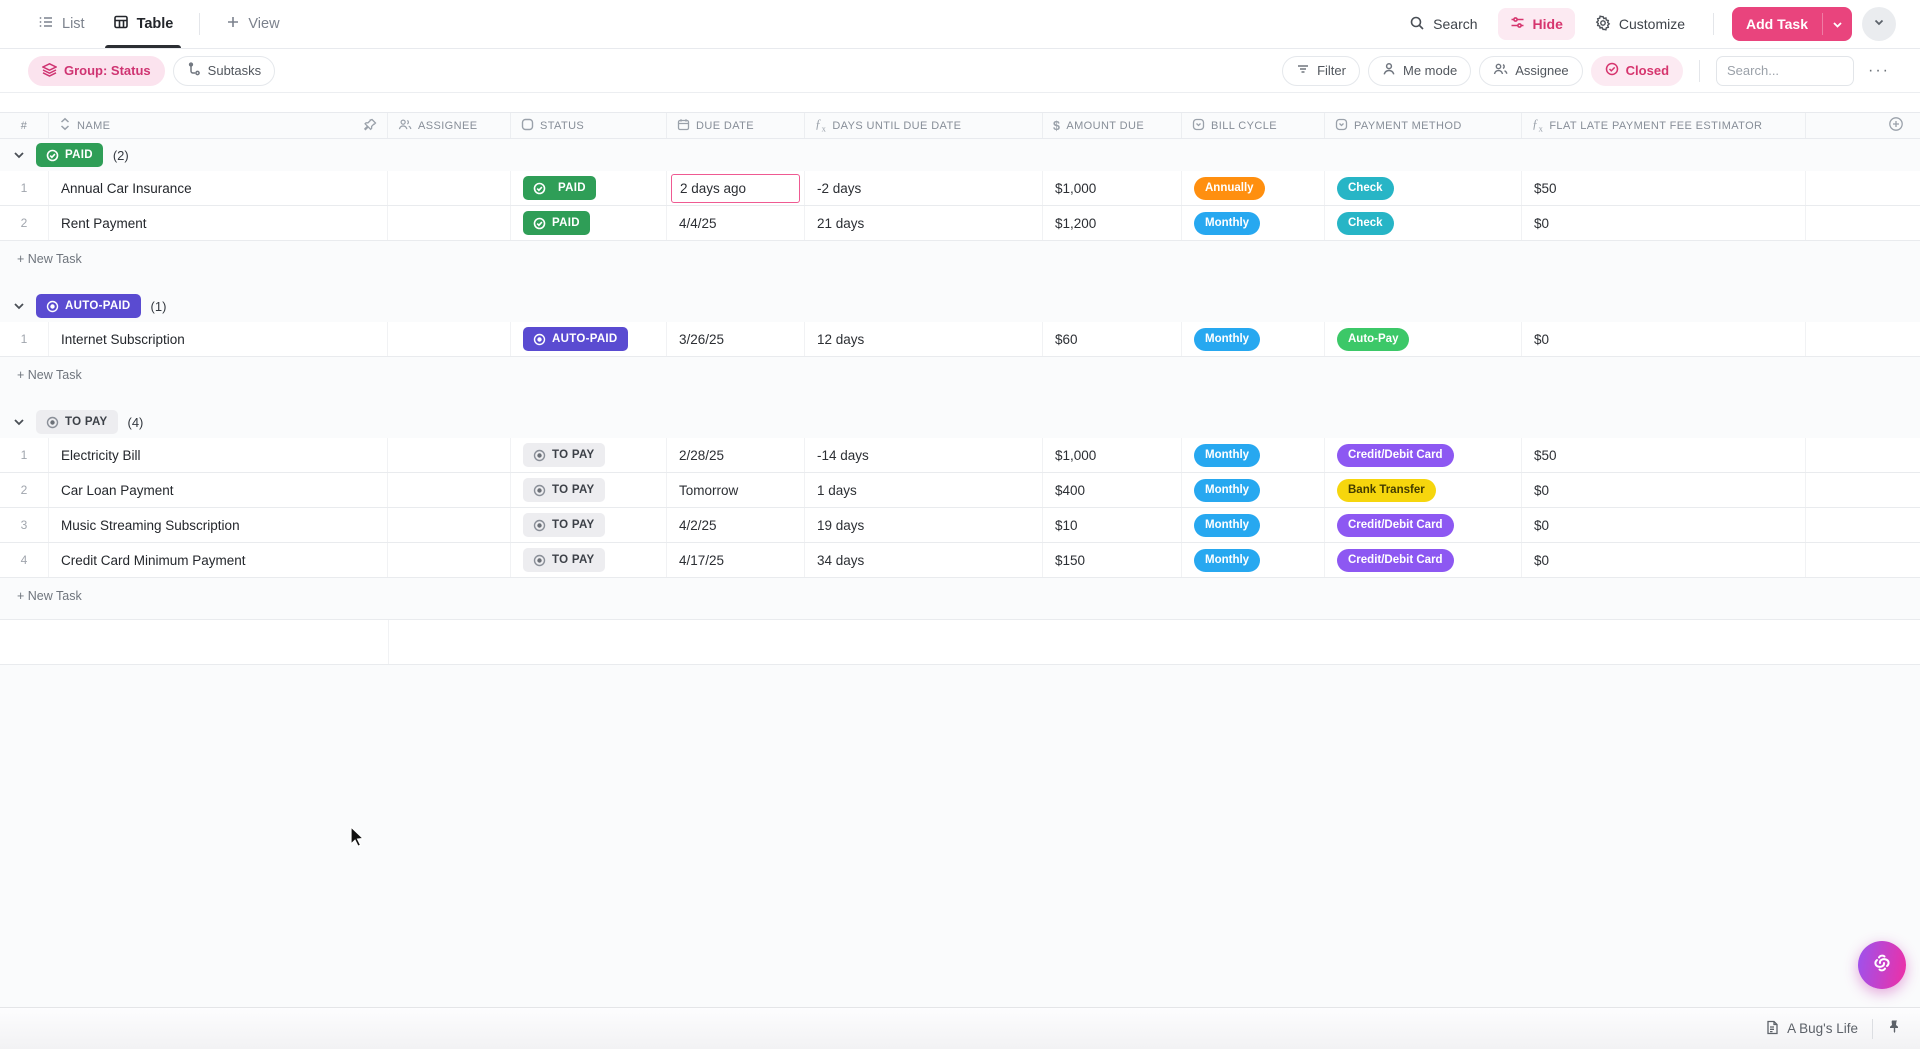 This screenshot has height=1049, width=1920. Describe the element at coordinates (1419, 70) in the screenshot. I see `me-mode-button: Me mode` at that location.